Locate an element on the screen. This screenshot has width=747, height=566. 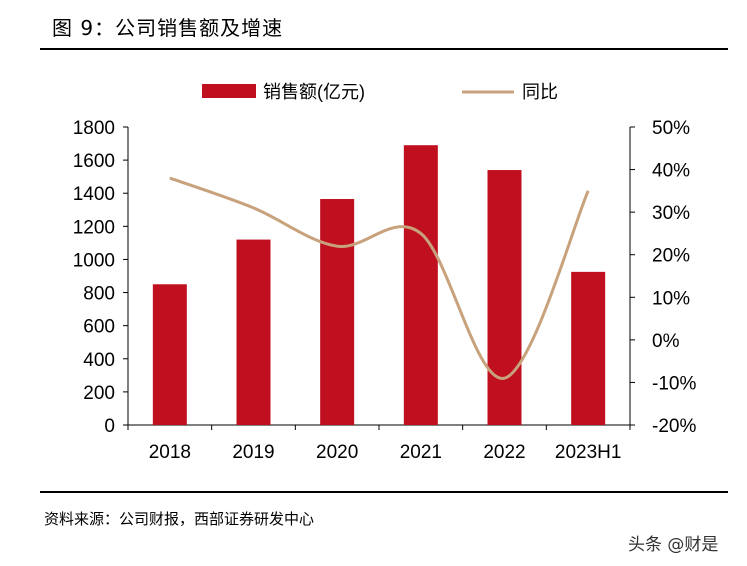
x-tick-label: 2020 is located at coordinates (337, 452).